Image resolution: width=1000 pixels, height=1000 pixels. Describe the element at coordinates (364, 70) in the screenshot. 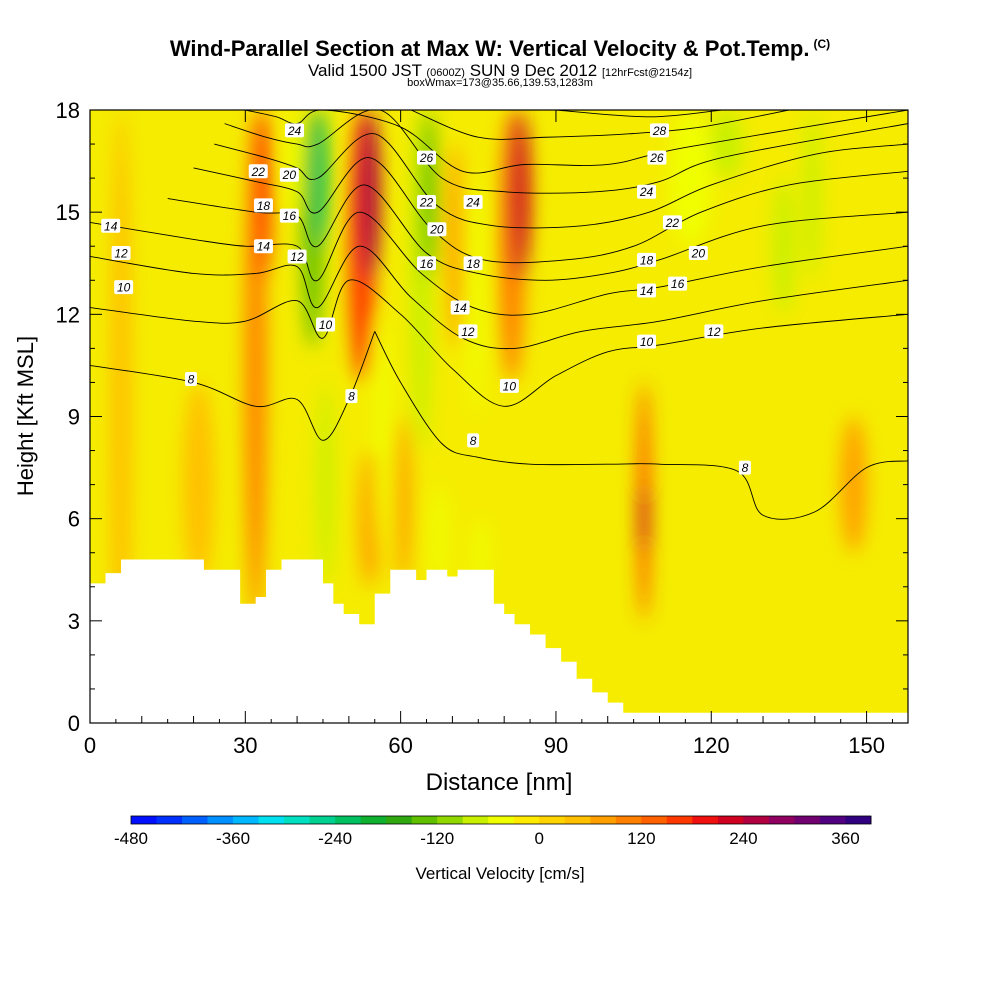

I see `valid-time: Valid 1500 JST` at that location.